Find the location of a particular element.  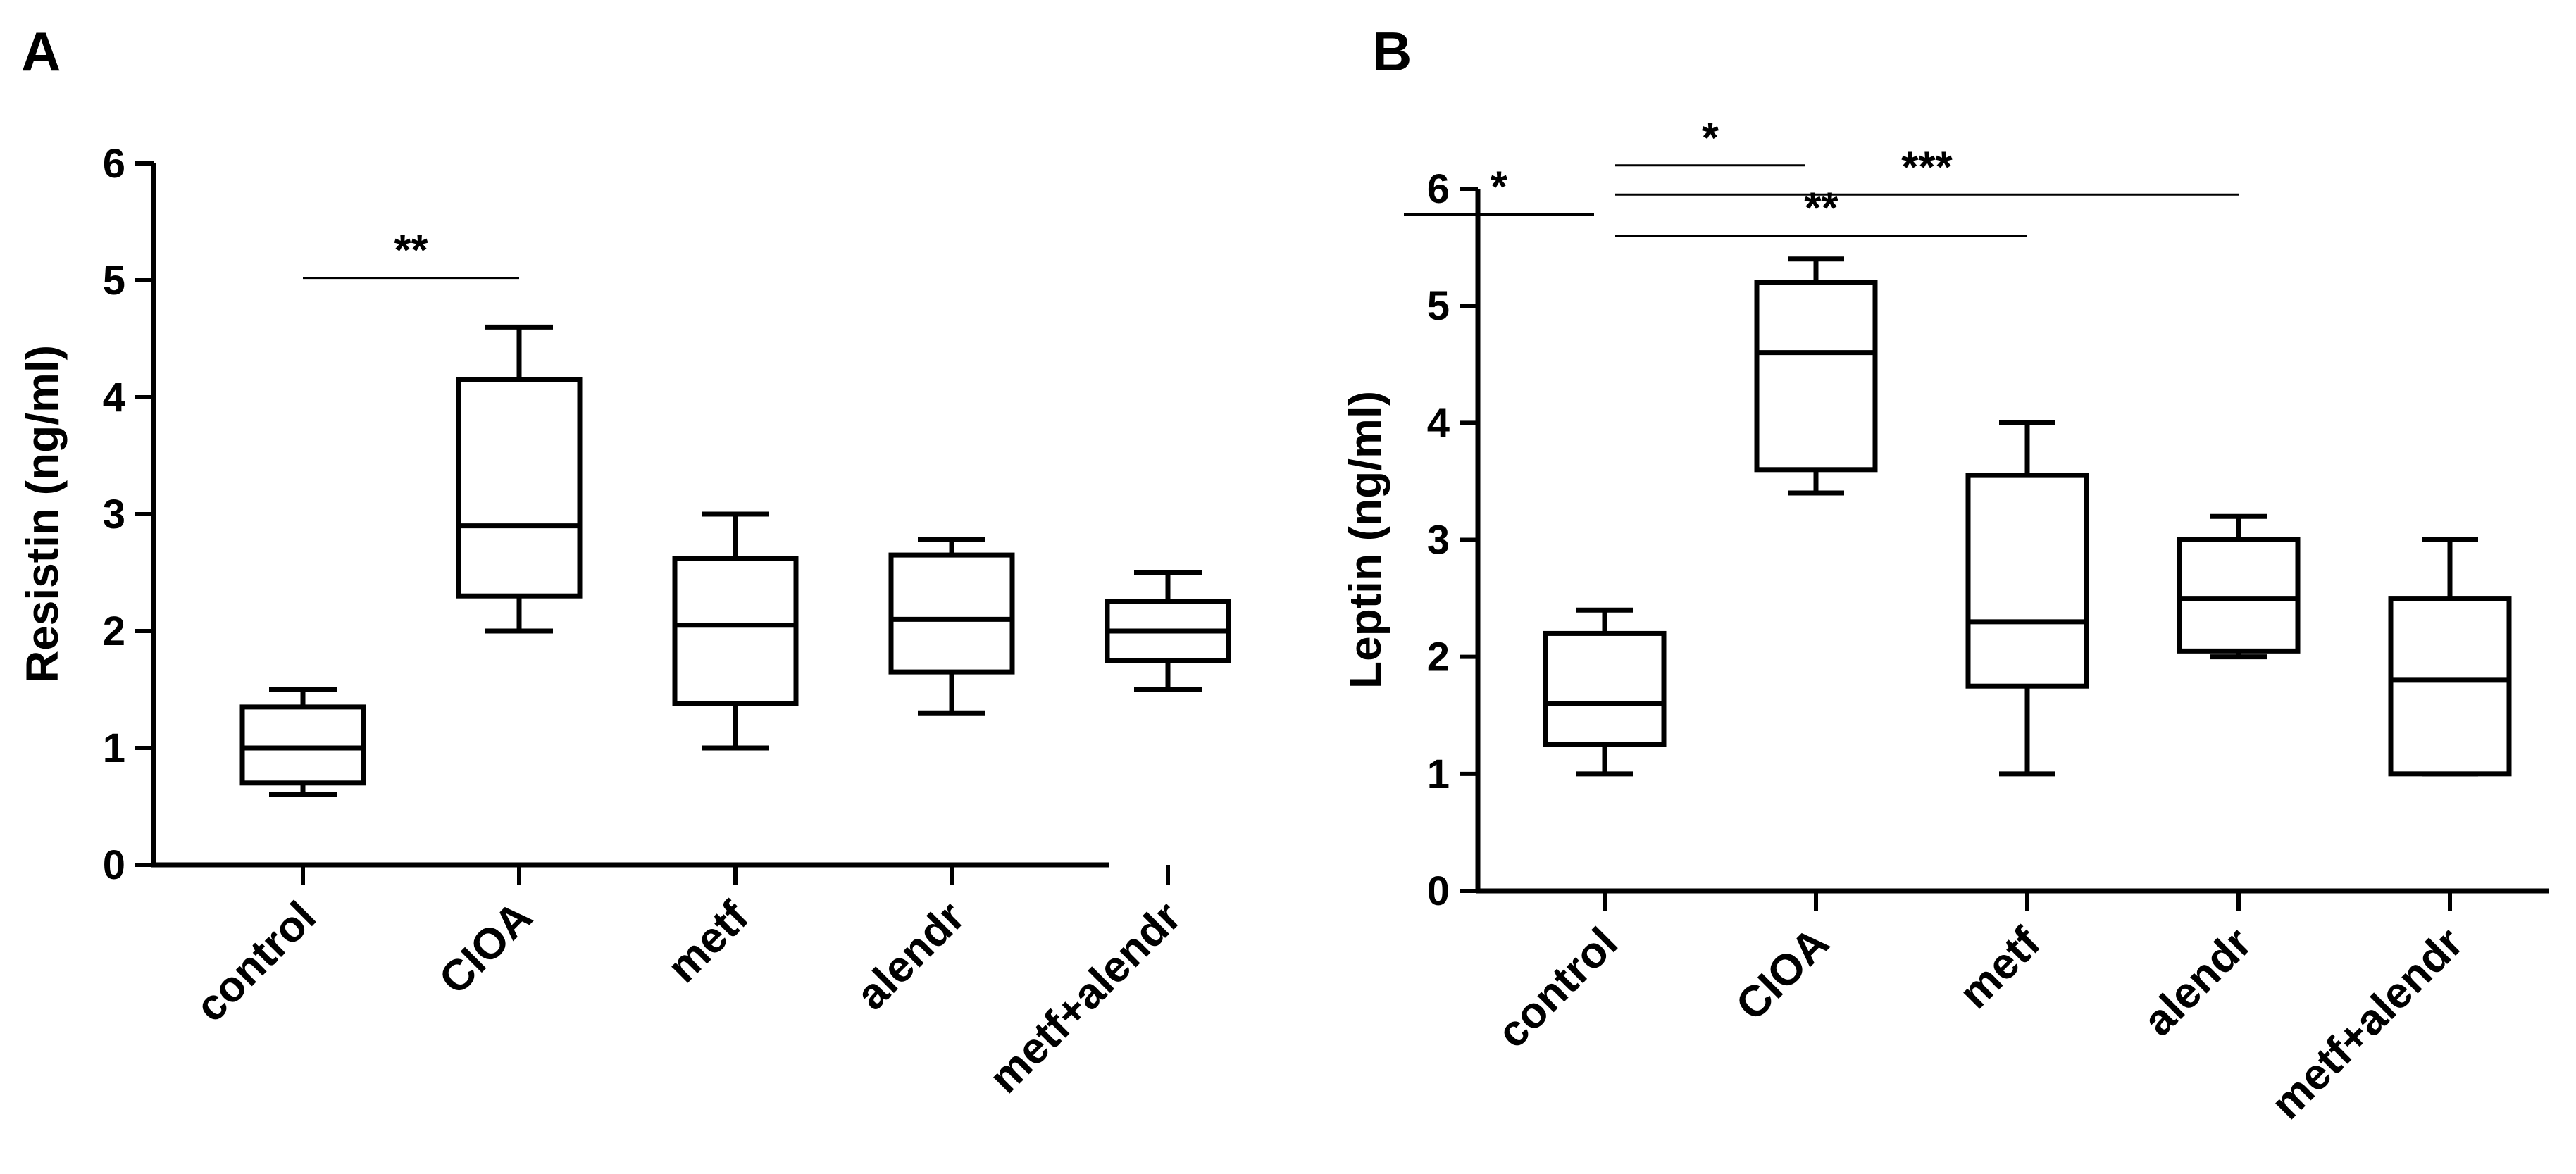

panel-letter: B is located at coordinates (1392, 51).